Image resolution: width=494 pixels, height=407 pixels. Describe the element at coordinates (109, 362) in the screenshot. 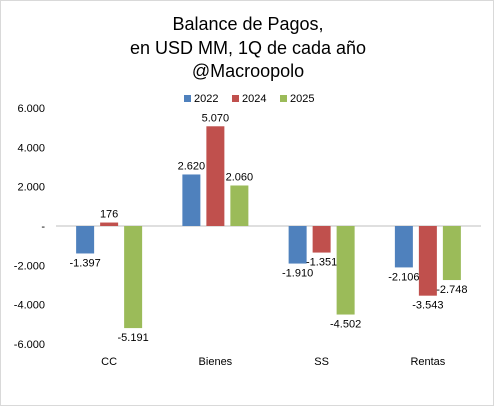

I see `x-tick-label-cc: CC` at that location.